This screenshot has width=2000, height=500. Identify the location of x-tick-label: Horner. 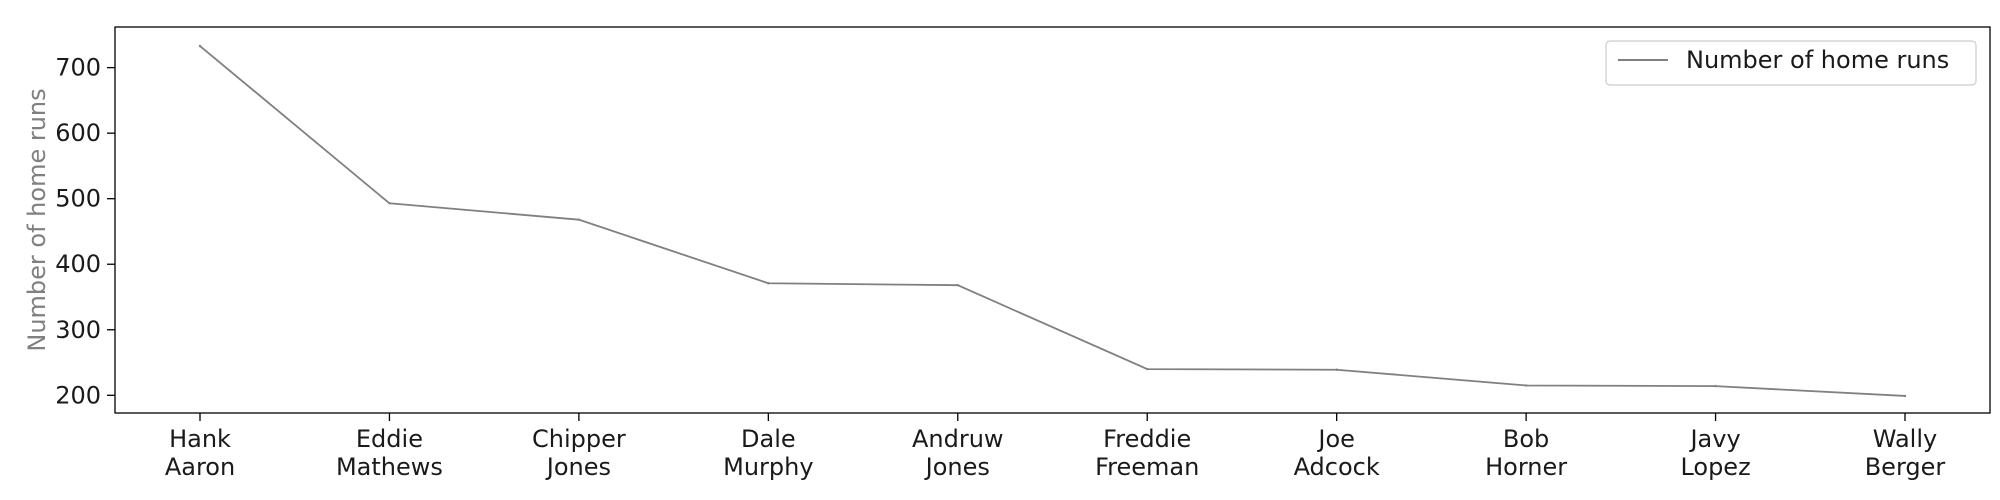
(1526, 467).